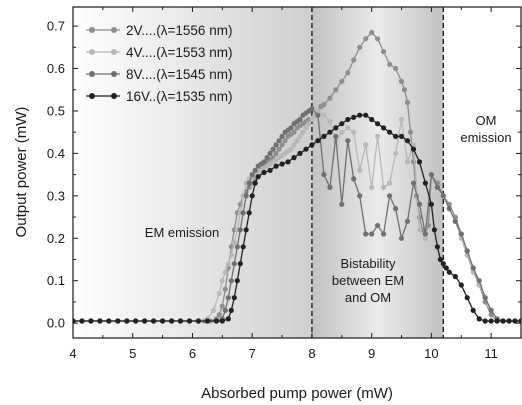 The image size is (522, 405). Describe the element at coordinates (311, 353) in the screenshot. I see `x-tick-label: 8` at that location.